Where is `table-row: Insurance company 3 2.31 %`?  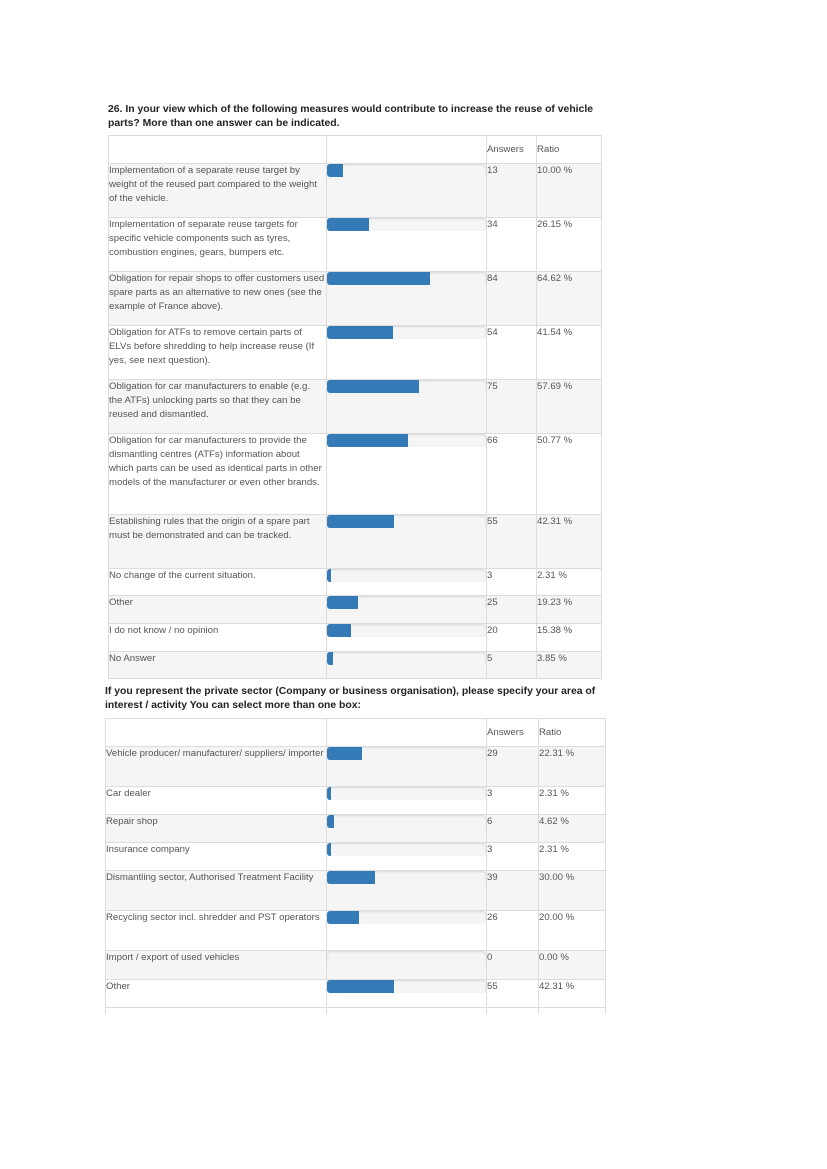 table-row: Insurance company 3 2.31 % is located at coordinates (355, 856).